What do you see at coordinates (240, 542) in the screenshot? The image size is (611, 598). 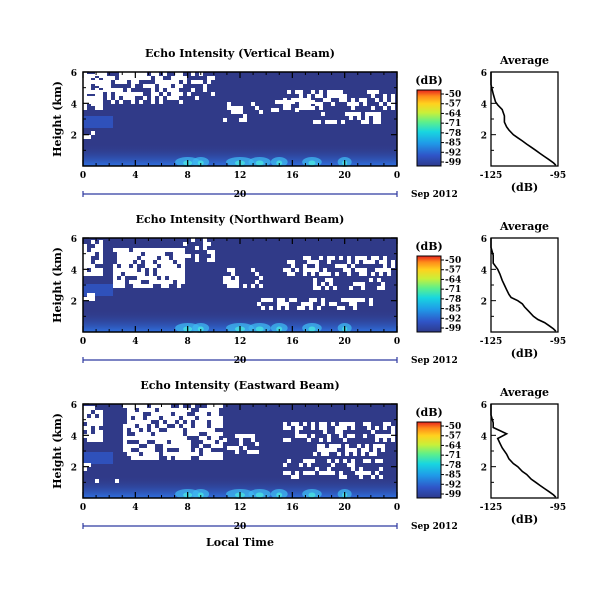 I see `x-axis-label: Local Time` at bounding box center [240, 542].